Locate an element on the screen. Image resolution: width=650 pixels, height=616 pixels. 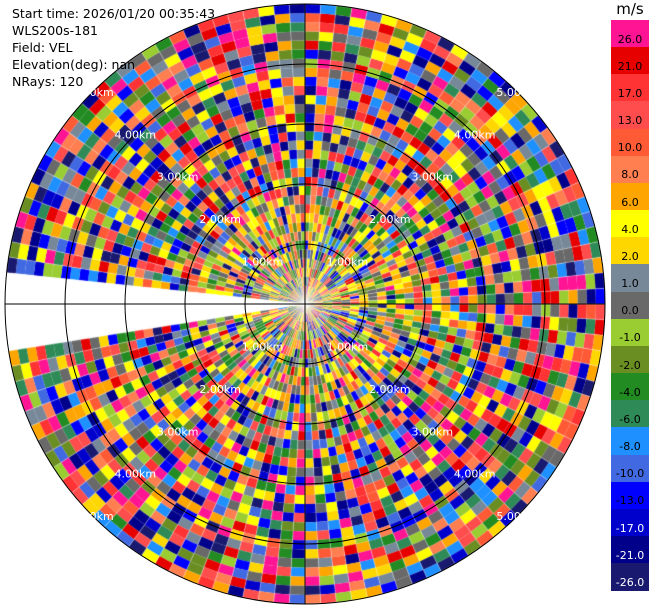
colorbar-tick-label: -4.0 is located at coordinates (630, 392).